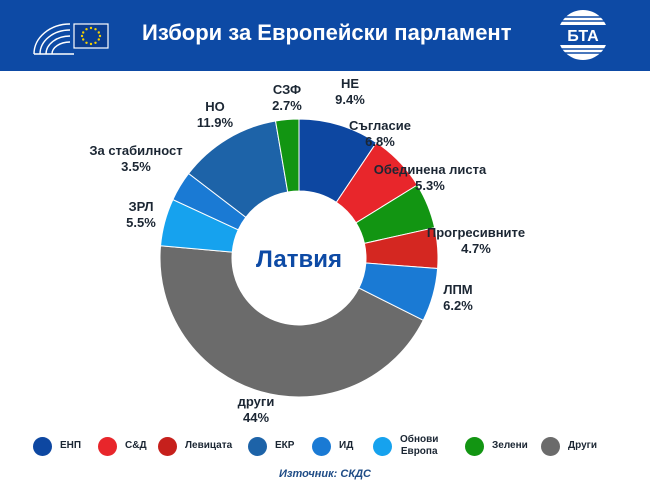 This screenshot has width=650, height=487. Describe the element at coordinates (458, 305) in the screenshot. I see `slice-value-label: 6.2%` at that location.